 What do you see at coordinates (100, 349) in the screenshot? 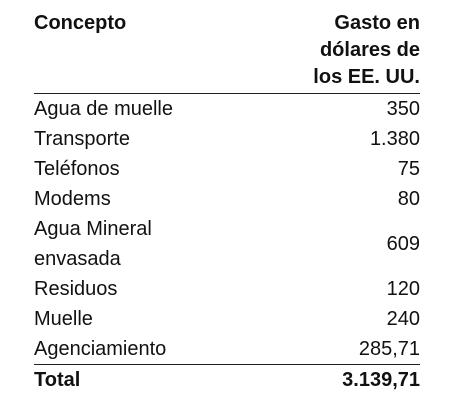
I see `concept-cell: Agenciamiento` at bounding box center [100, 349].